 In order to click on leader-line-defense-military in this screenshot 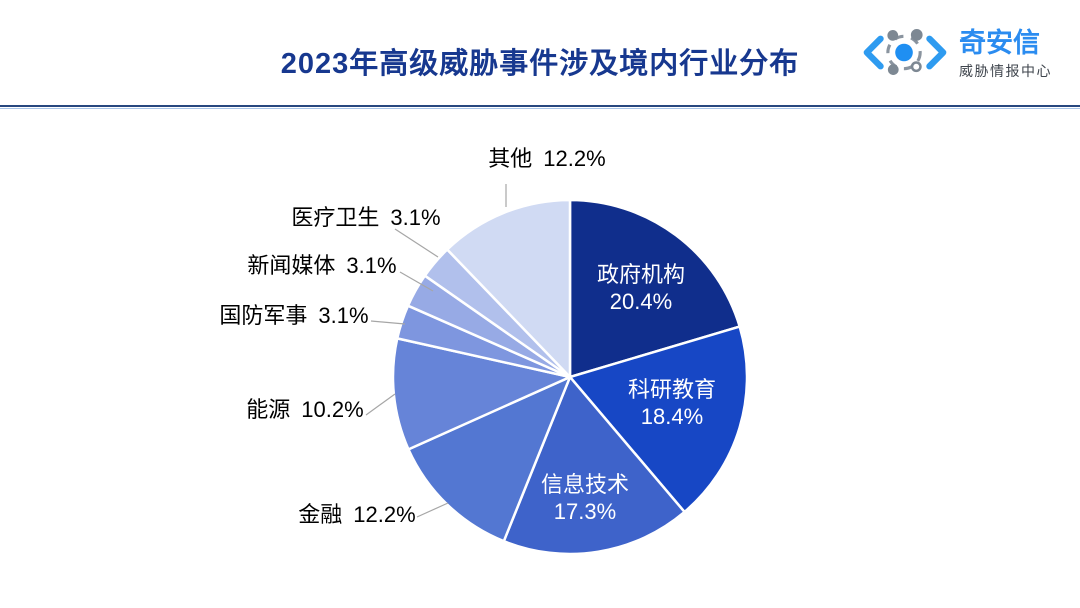, I will do `click(388, 322)`.